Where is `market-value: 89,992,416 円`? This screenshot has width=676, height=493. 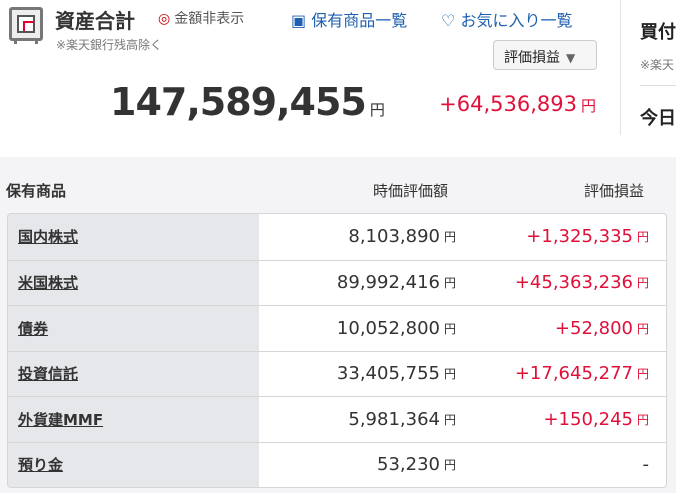
market-value: 89,992,416 円 is located at coordinates (357, 283).